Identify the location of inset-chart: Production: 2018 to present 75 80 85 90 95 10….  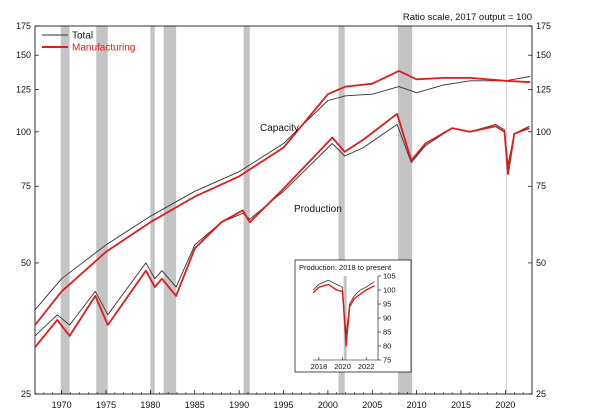
(353, 316).